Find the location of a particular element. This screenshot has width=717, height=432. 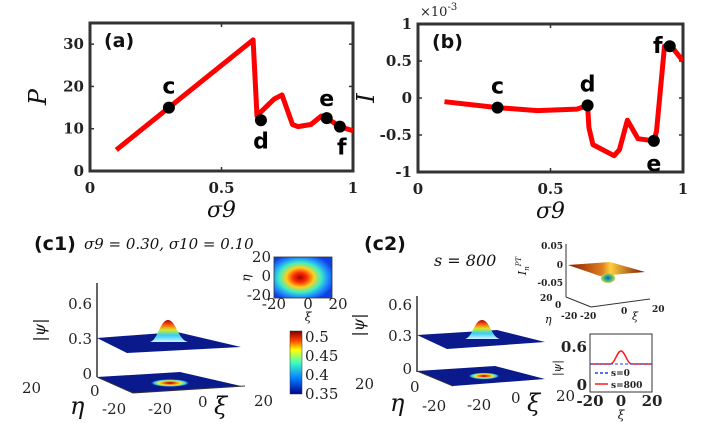

y-tick-label: 10 is located at coordinates (73, 129).